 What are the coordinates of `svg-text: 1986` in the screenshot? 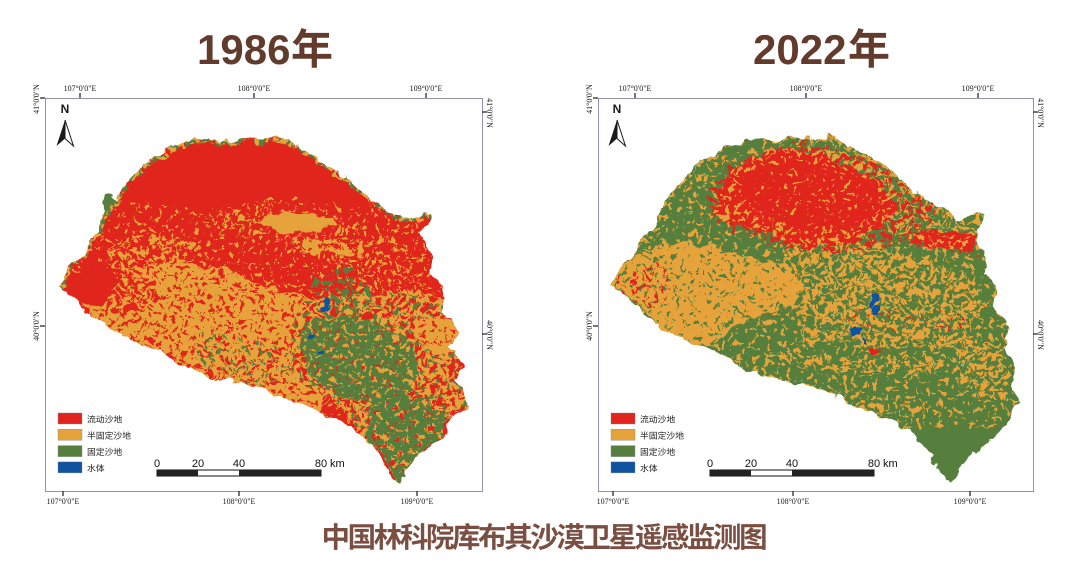 It's located at (243, 49).